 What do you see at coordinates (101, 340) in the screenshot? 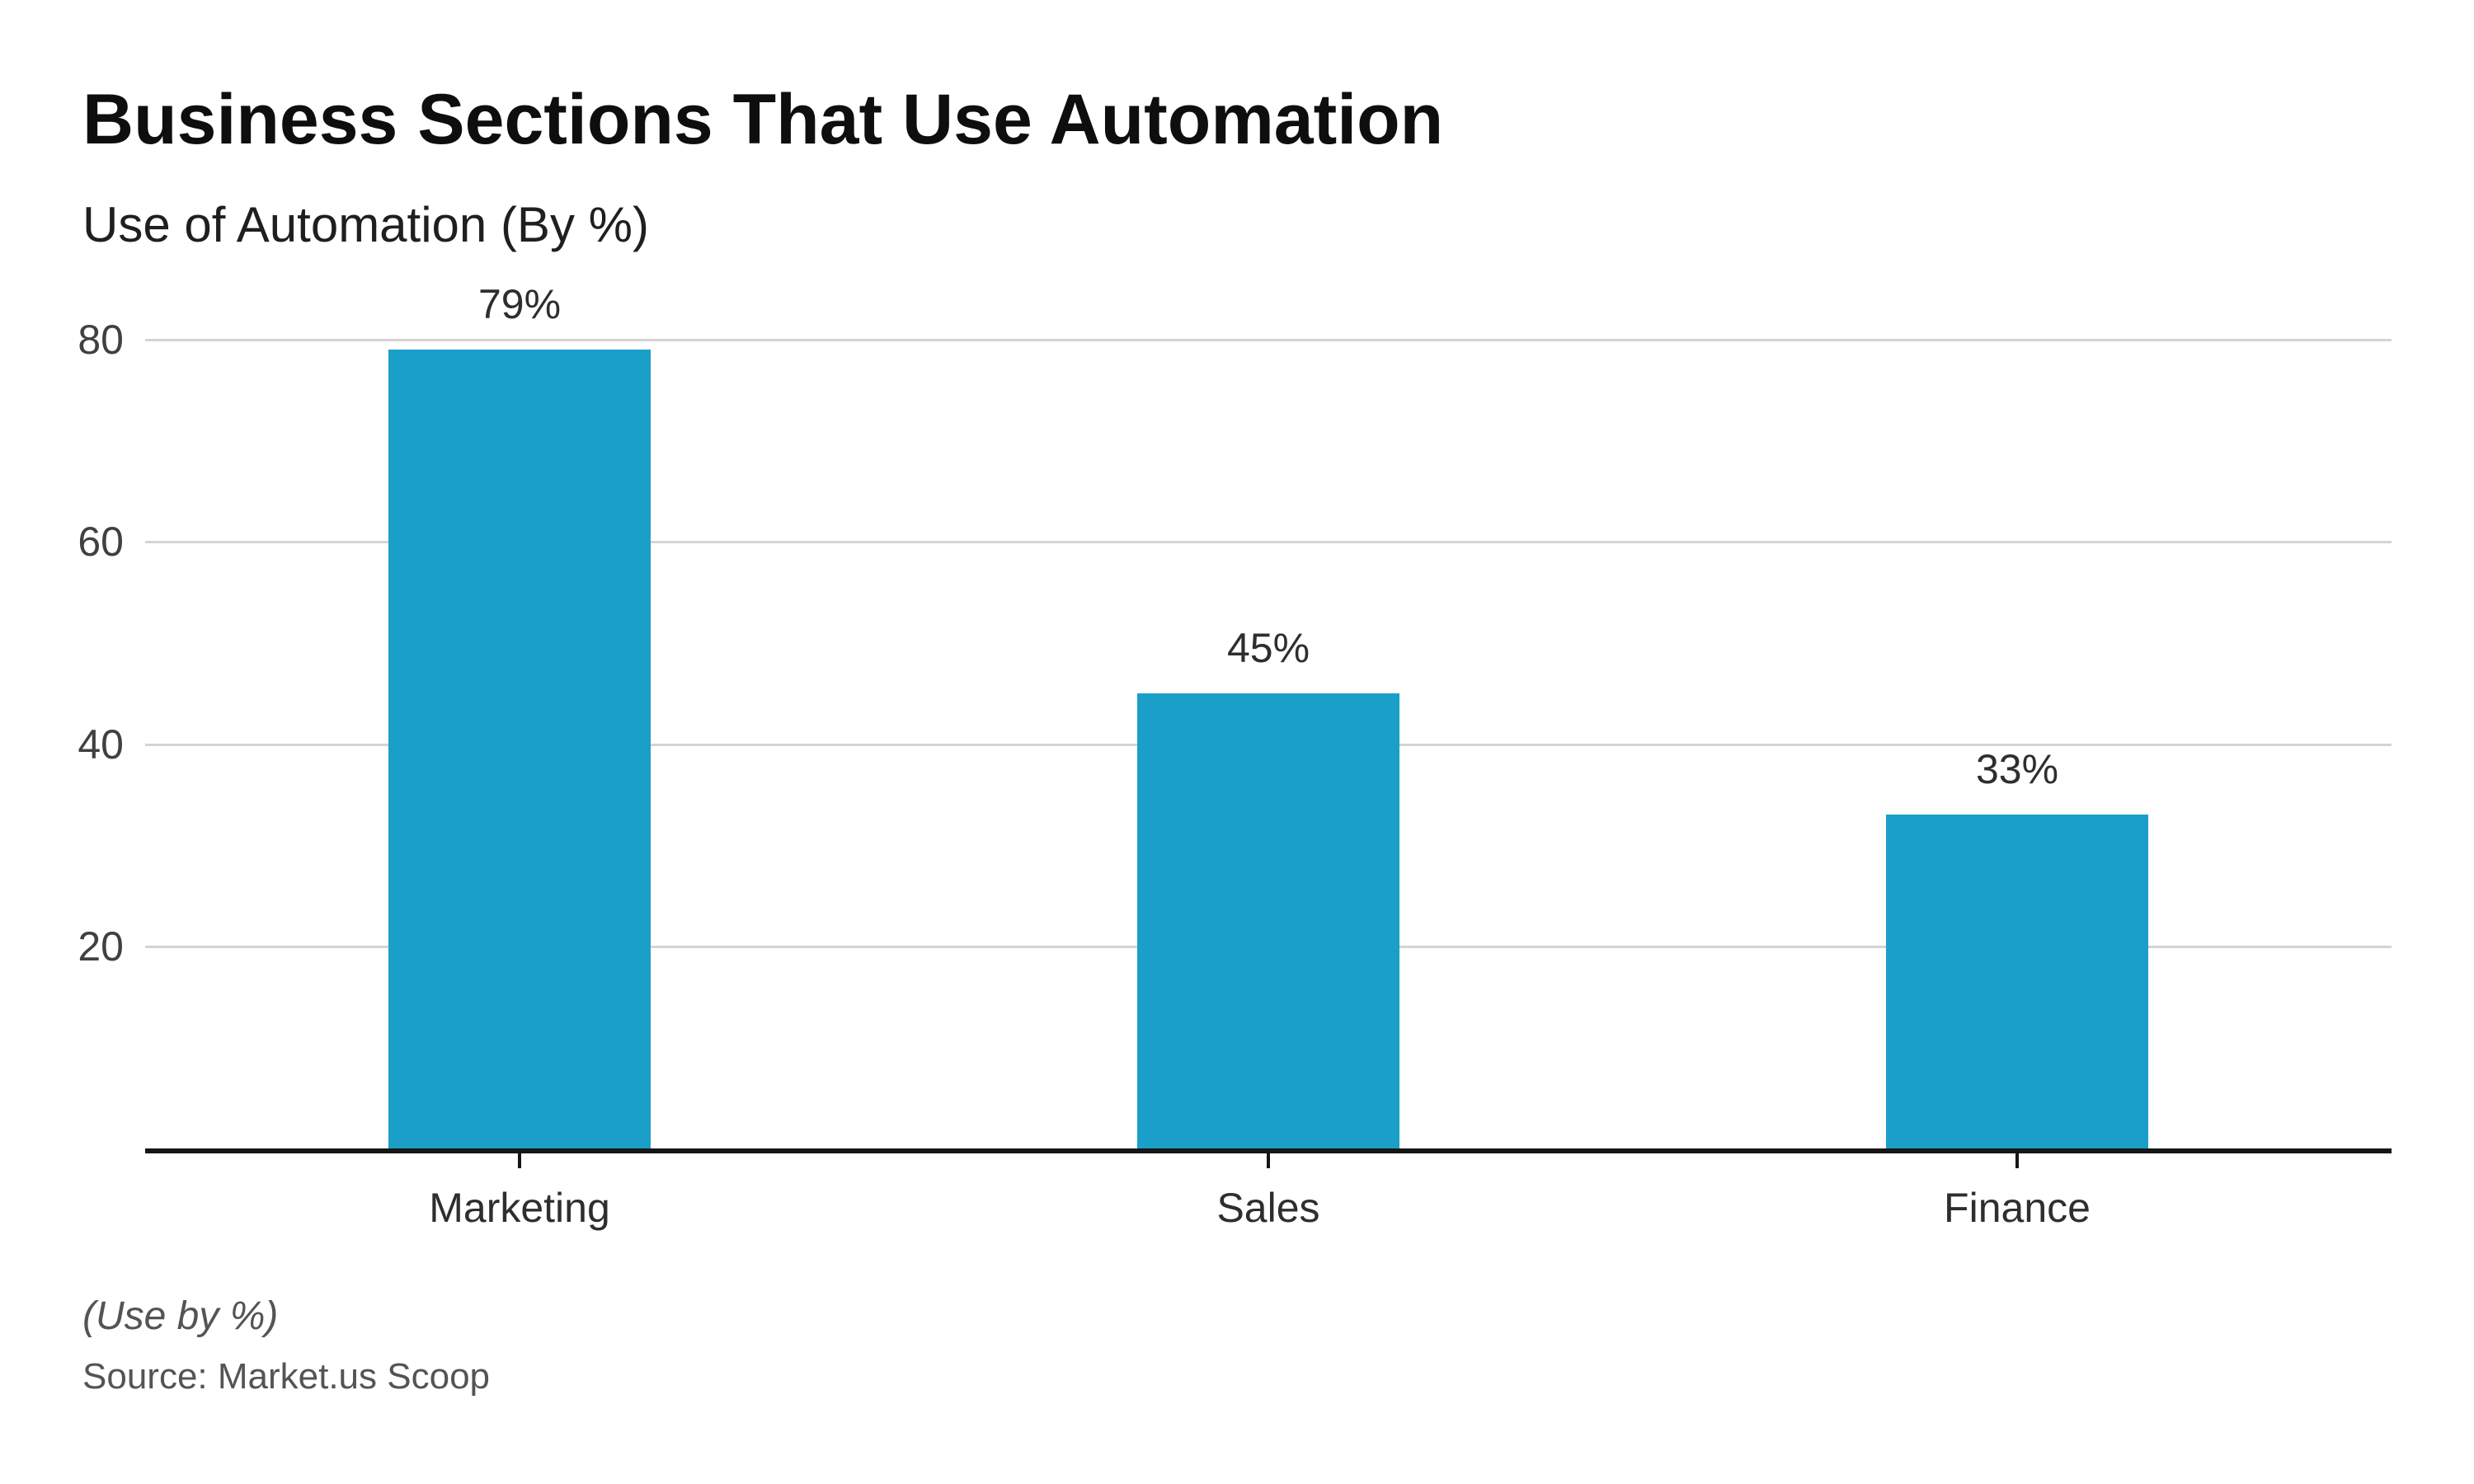
I see `y-axis-tick-label: 80` at bounding box center [101, 340].